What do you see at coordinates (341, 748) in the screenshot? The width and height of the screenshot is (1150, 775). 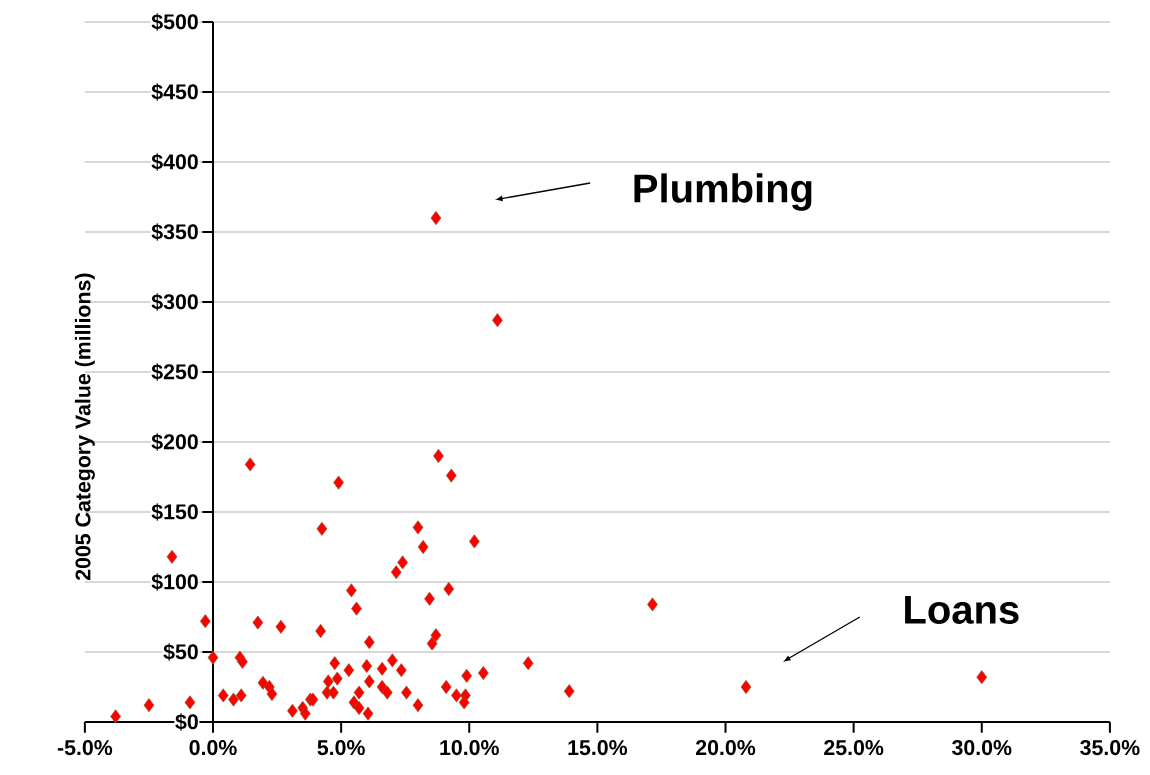 I see `x-tick-label: 5.0%` at bounding box center [341, 748].